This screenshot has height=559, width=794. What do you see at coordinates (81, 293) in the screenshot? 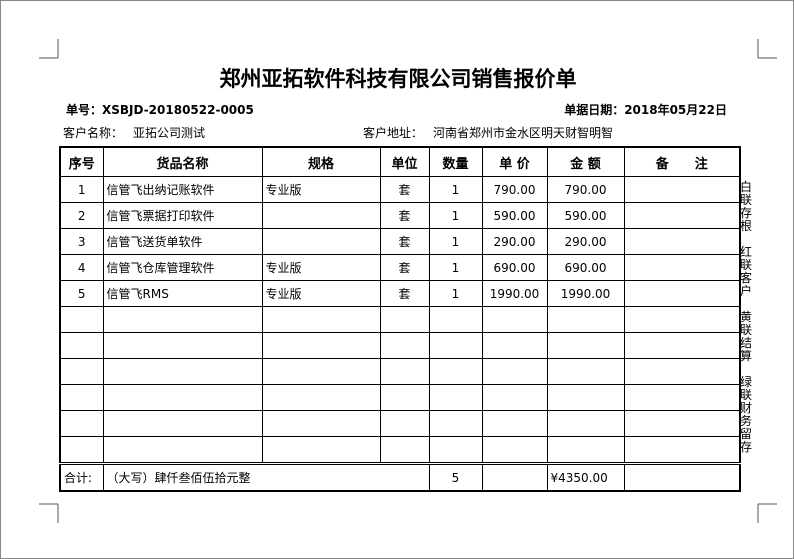
I see `cell: 5` at bounding box center [81, 293].